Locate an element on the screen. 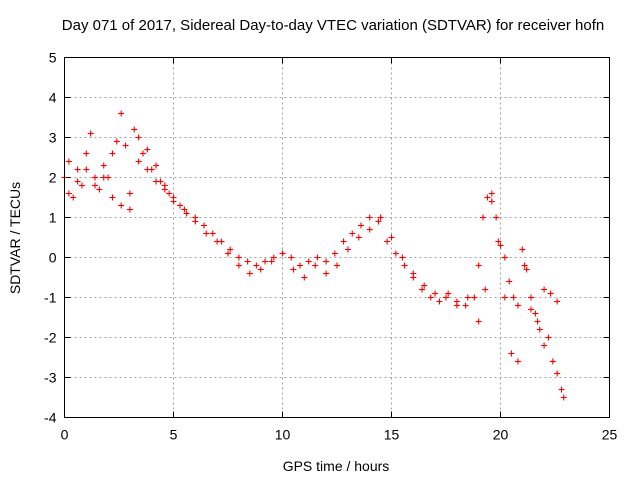  x-axis-label: GPS time / hours is located at coordinates (336, 466).